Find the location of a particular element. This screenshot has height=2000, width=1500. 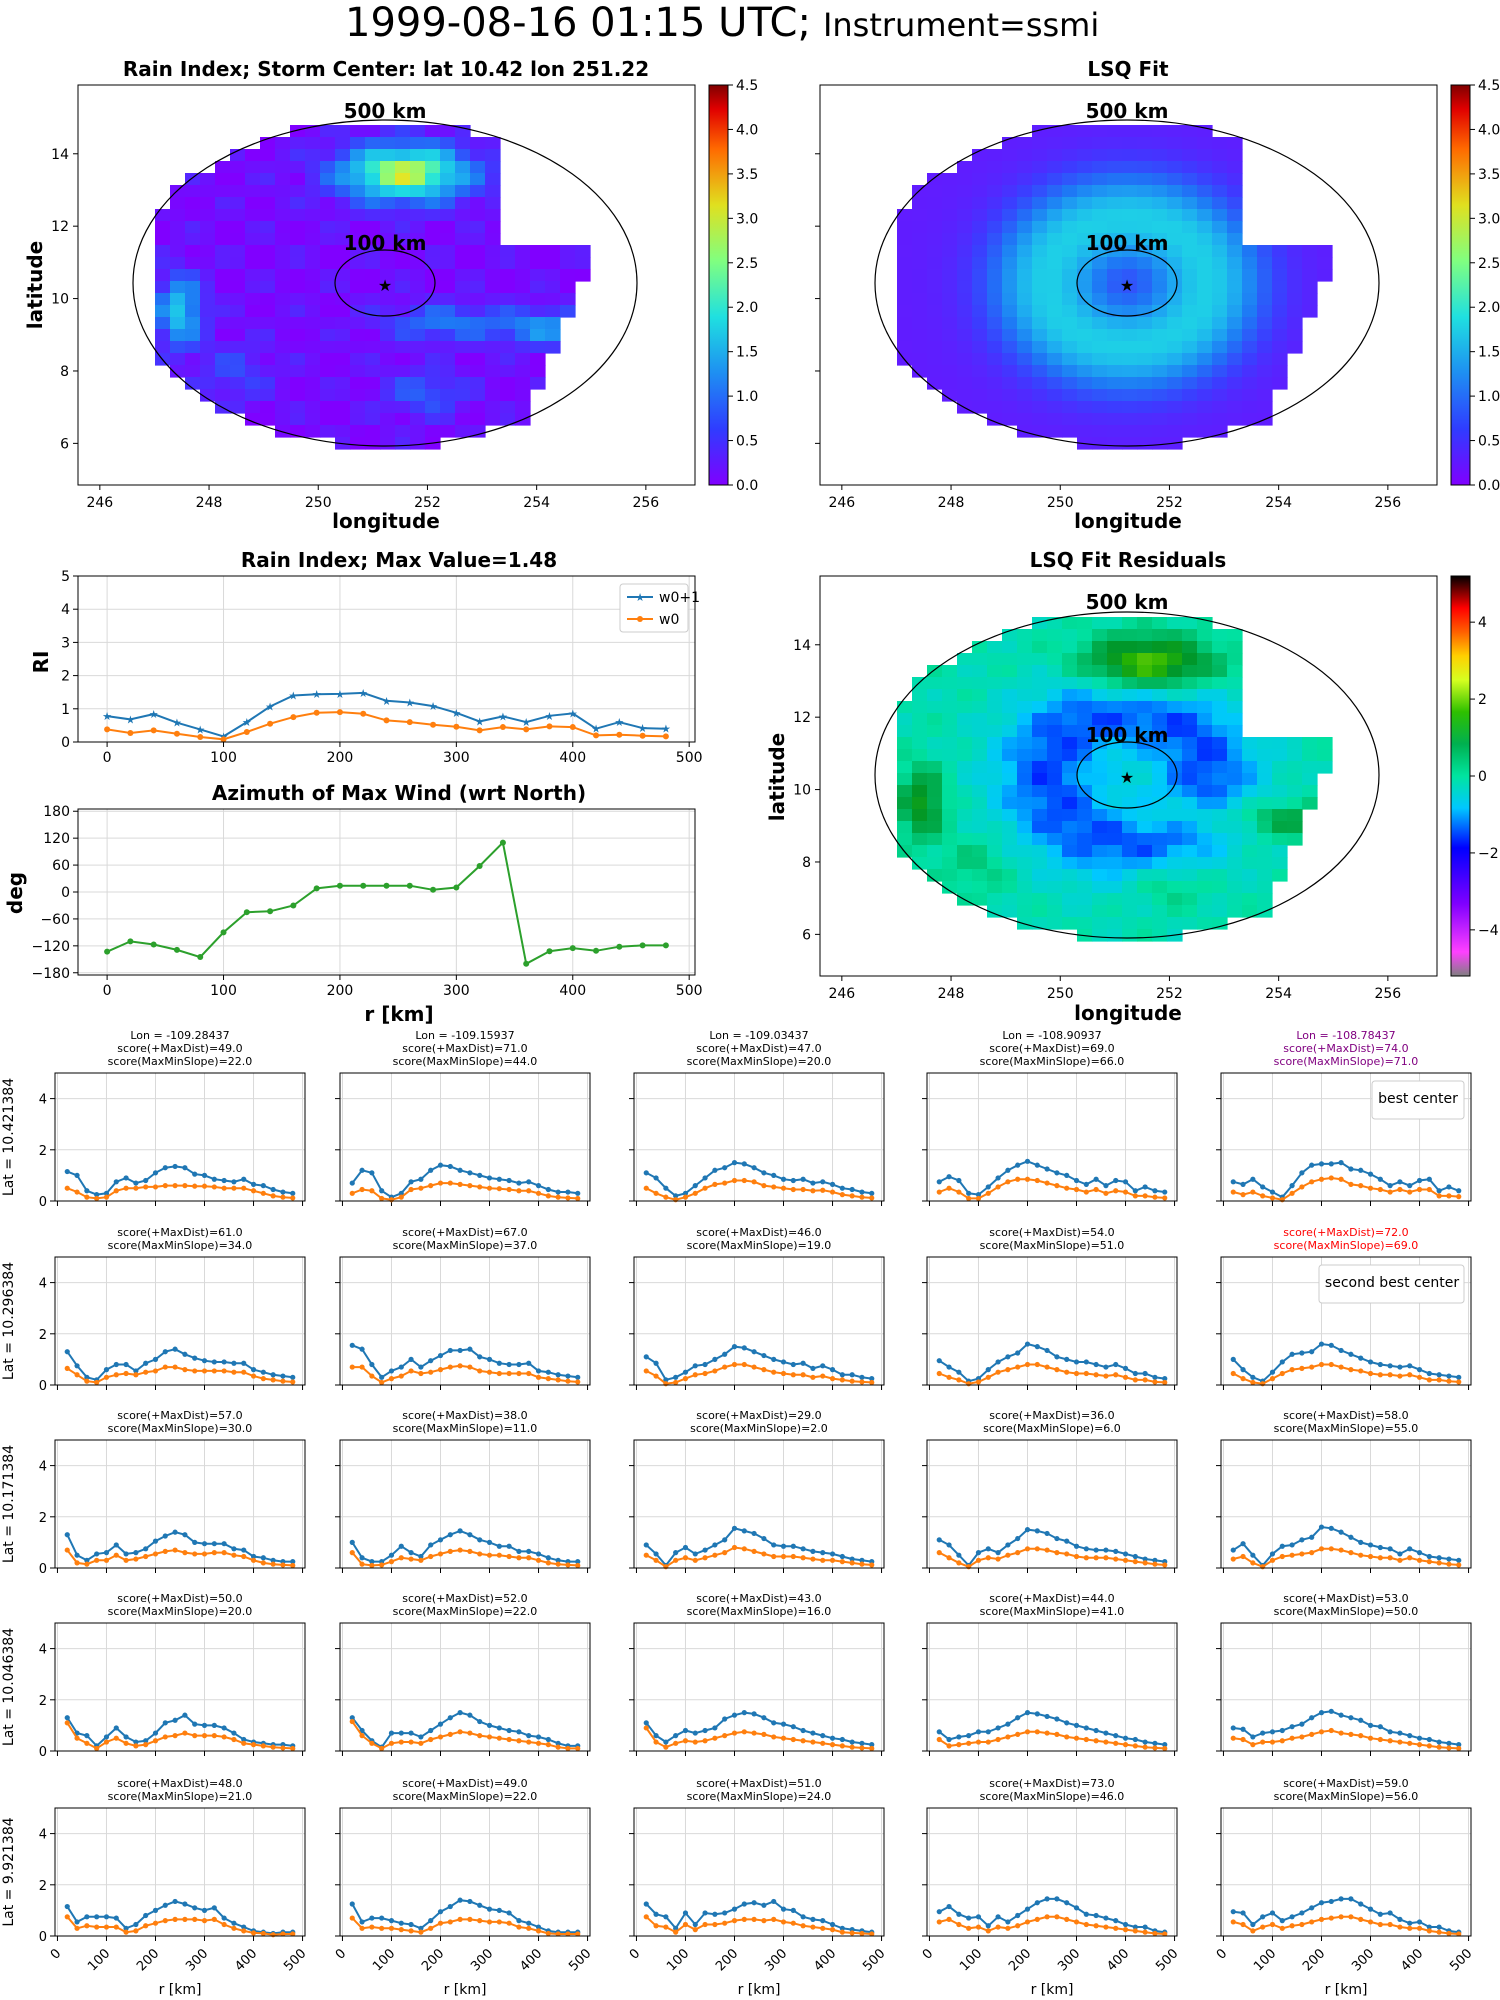

y-tick-label: 0 is located at coordinates (65, 893).